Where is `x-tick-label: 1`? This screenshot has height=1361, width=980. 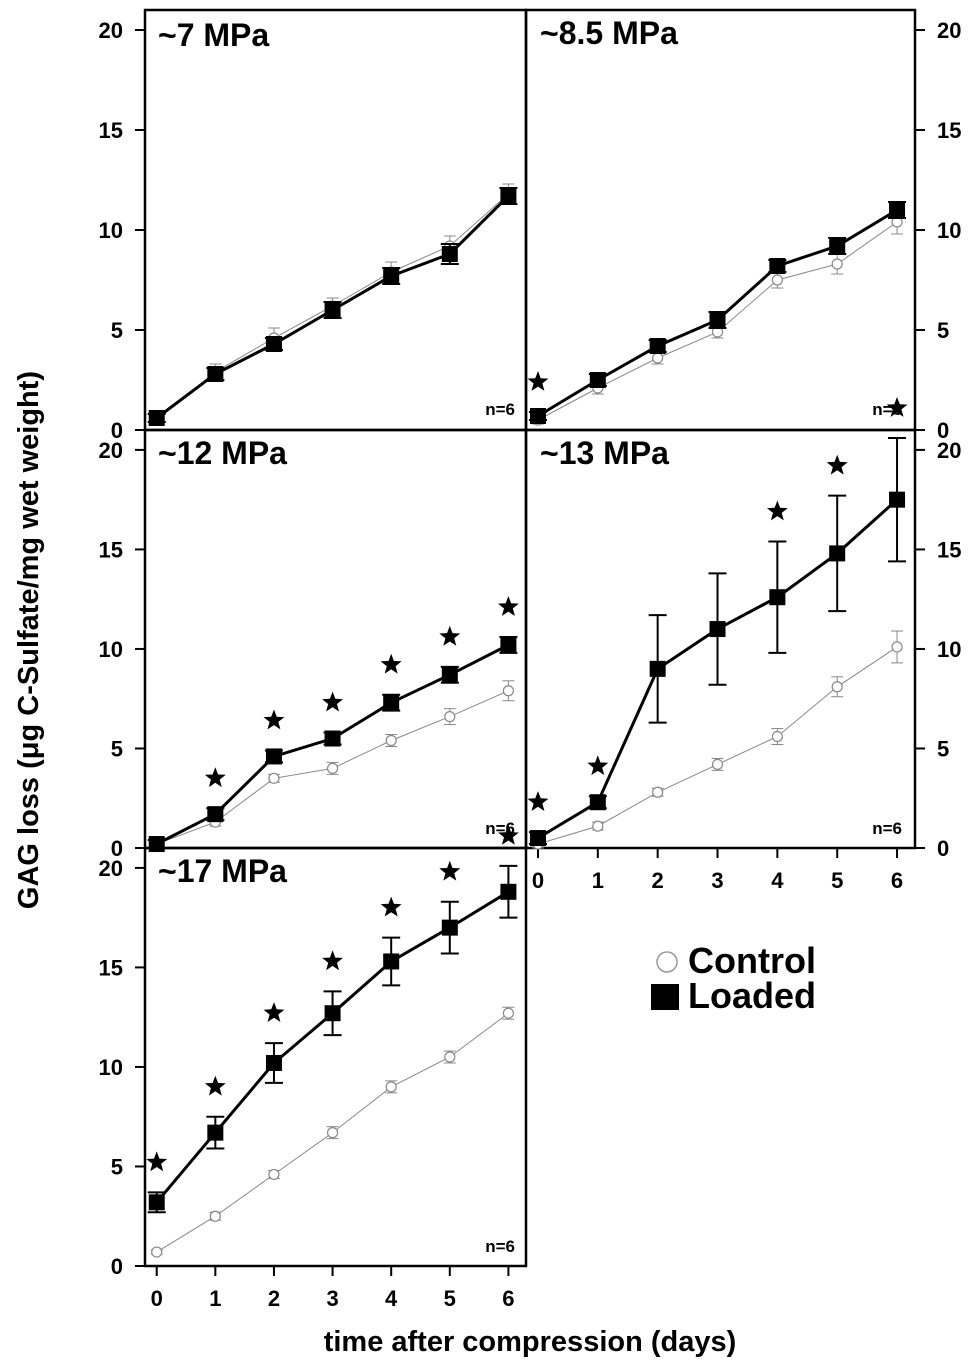
x-tick-label: 1 is located at coordinates (215, 1298).